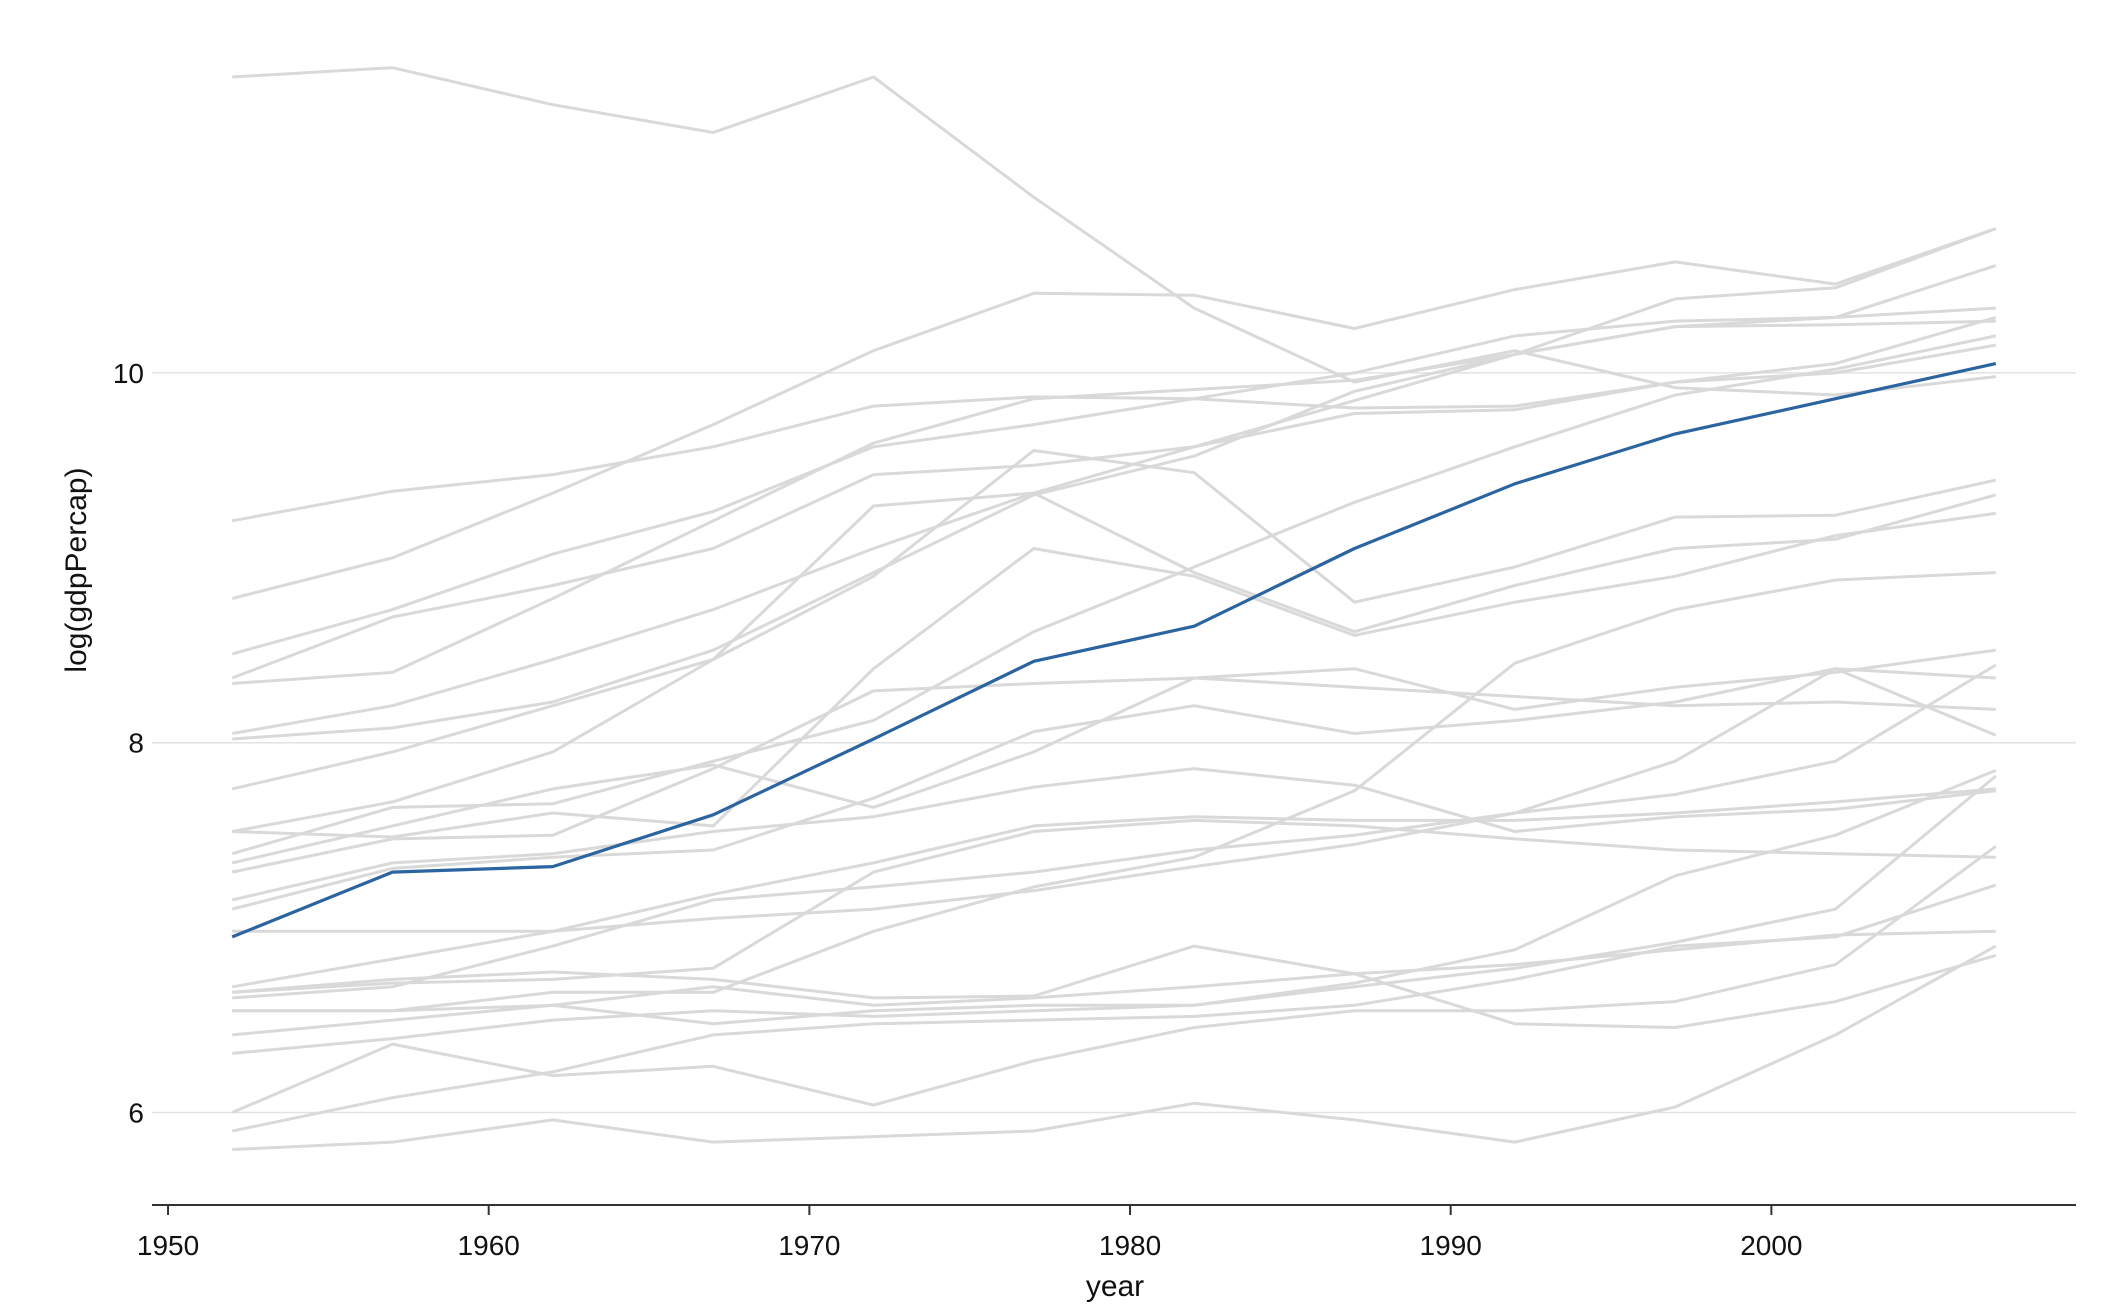 This screenshot has width=2112, height=1305. I want to click on x-tick-label: 1950, so click(168, 1245).